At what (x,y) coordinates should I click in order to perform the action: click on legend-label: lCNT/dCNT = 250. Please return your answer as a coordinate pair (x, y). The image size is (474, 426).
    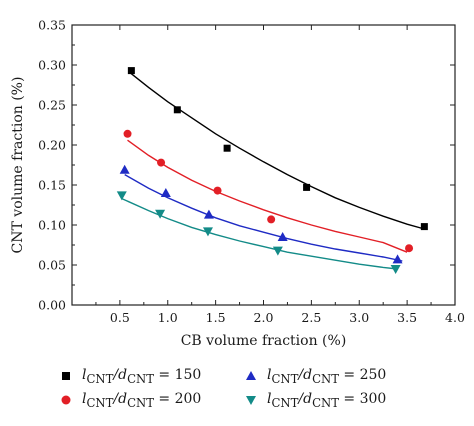
    Looking at the image, I should click on (327, 376).